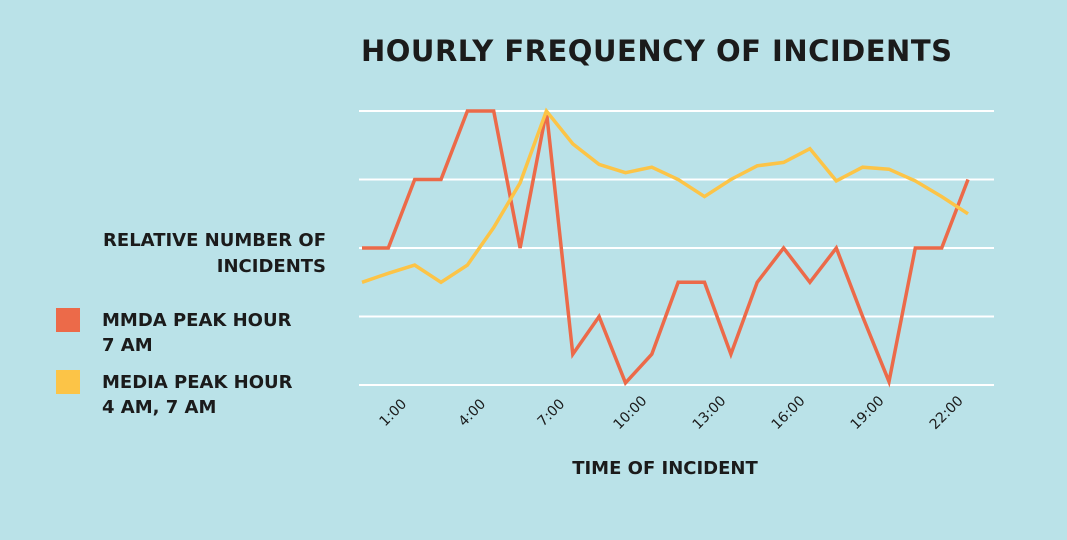 This screenshot has height=540, width=1067. What do you see at coordinates (68, 320) in the screenshot?
I see `legend-swatch-mmda` at bounding box center [68, 320].